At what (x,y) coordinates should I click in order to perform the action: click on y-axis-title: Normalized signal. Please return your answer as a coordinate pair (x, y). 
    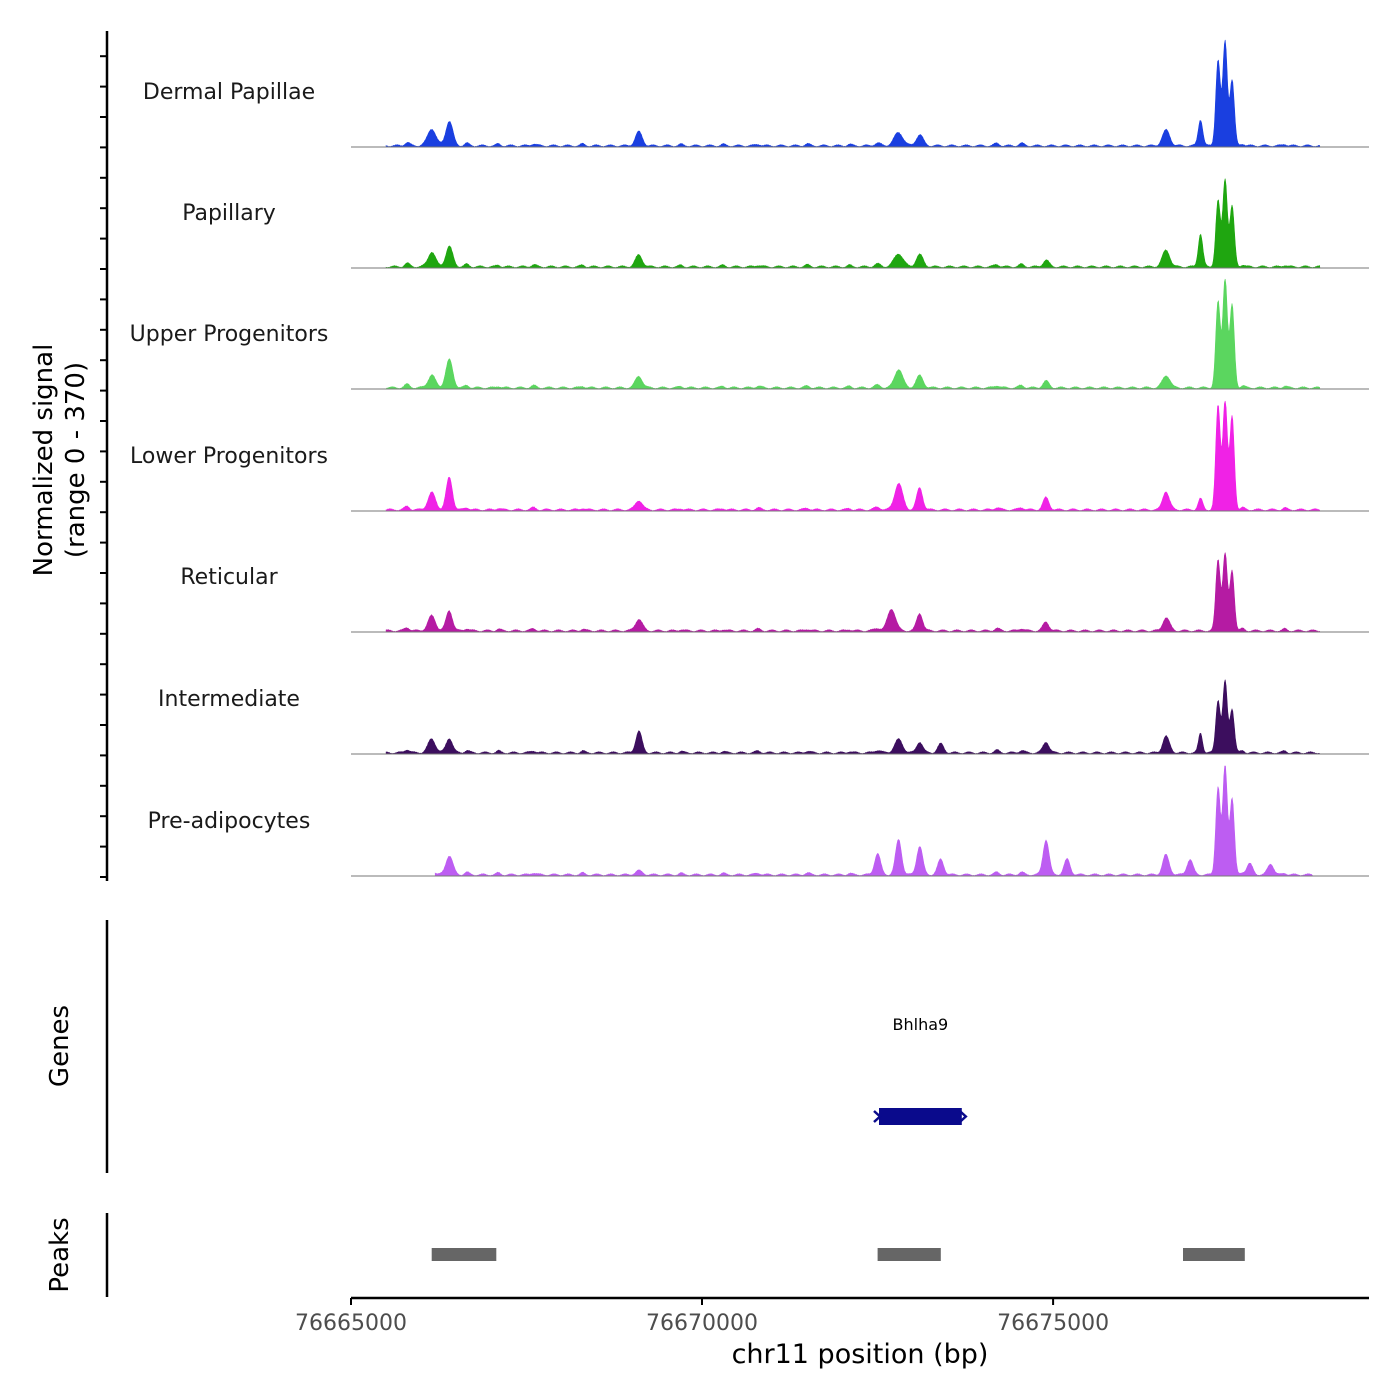
    Looking at the image, I should click on (44, 460).